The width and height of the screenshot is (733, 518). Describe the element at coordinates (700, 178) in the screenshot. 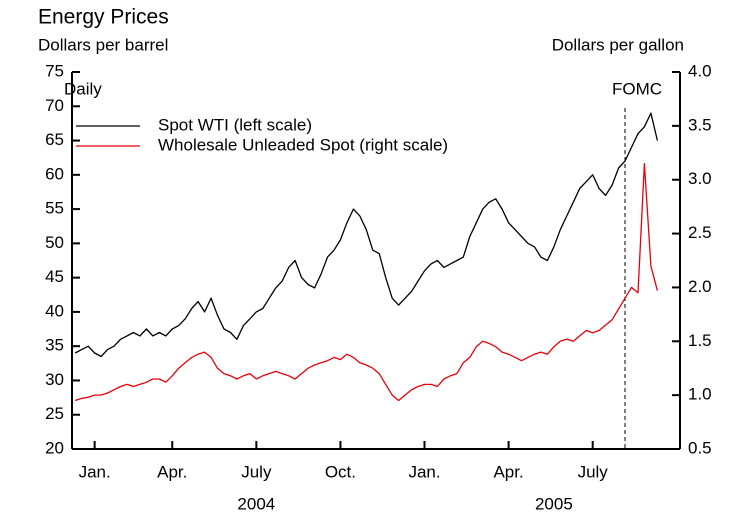

I see `y2-tick-label: 3.0` at that location.